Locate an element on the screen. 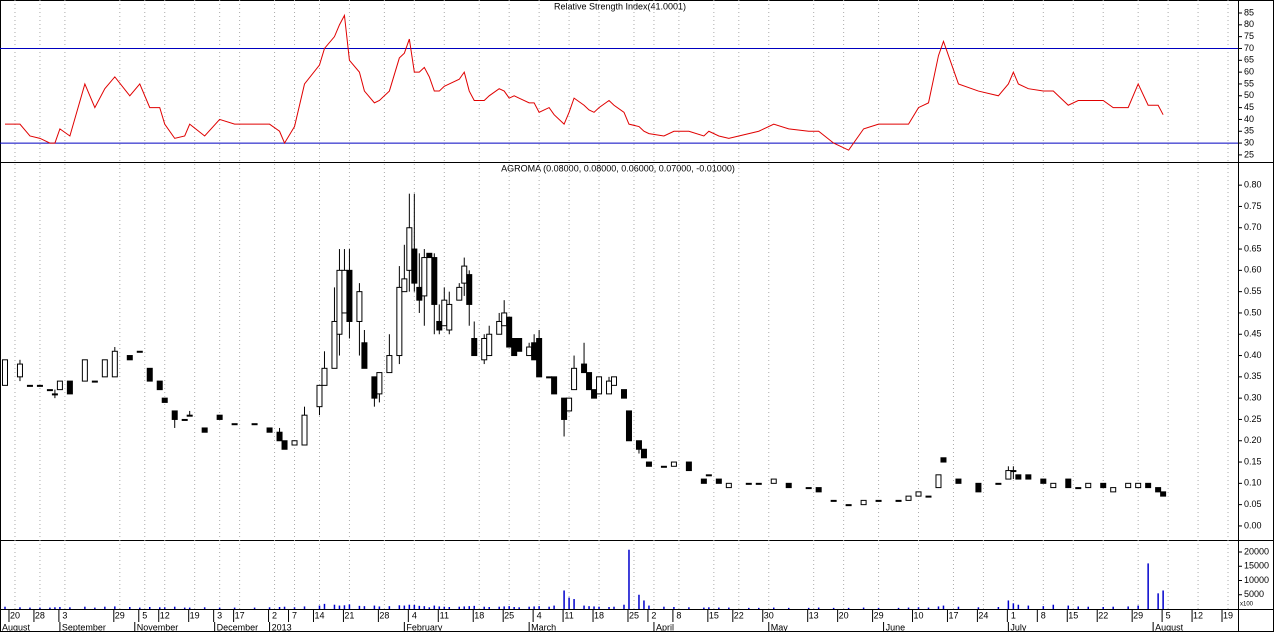 The height and width of the screenshot is (632, 1274). x-tick-label: 15 is located at coordinates (714, 615).